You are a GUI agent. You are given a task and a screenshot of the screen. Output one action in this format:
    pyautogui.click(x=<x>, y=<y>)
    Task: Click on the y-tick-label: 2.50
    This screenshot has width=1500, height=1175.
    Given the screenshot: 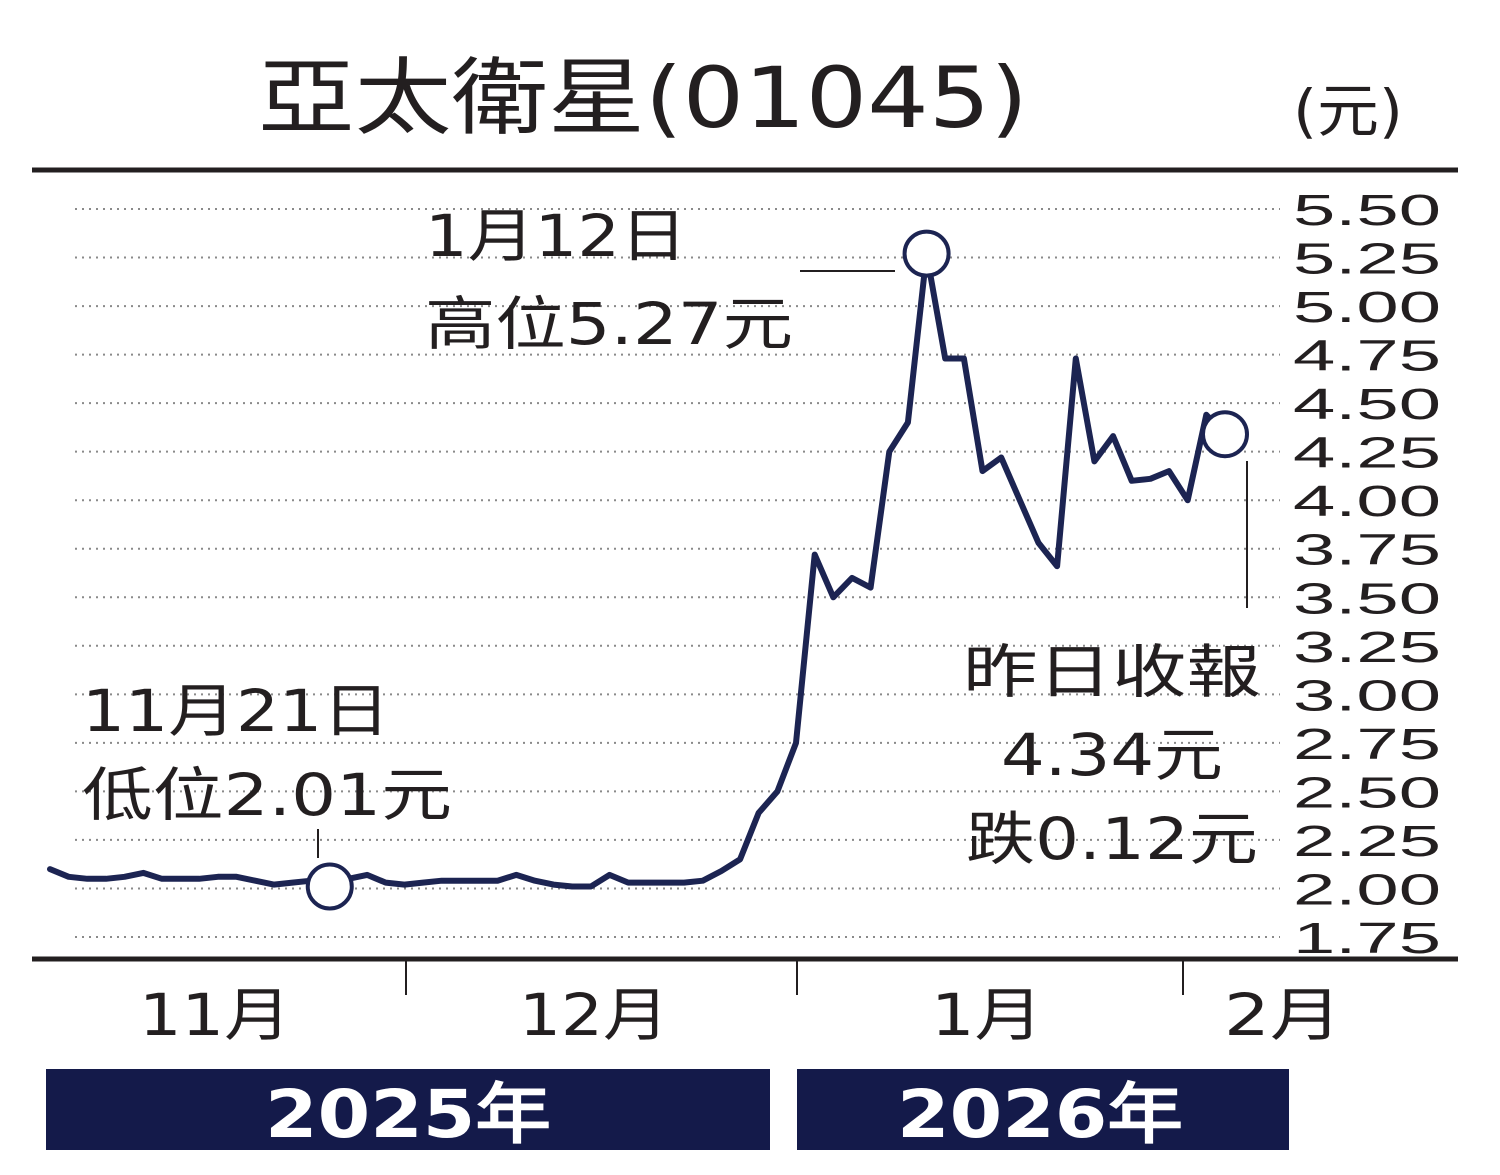 What is the action you would take?
    pyautogui.click(x=1367, y=792)
    